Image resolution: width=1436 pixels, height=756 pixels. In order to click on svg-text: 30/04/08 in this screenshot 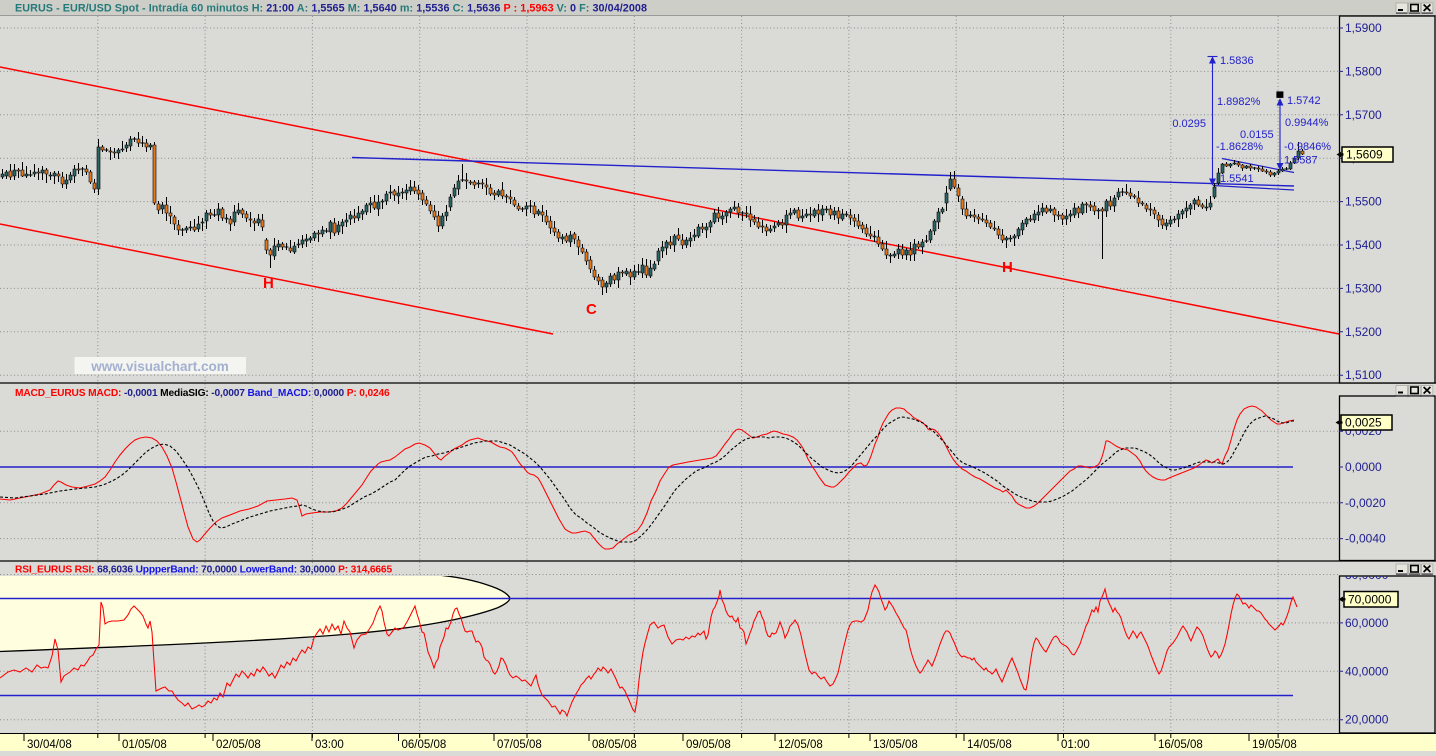, I will do `click(49, 745)`.